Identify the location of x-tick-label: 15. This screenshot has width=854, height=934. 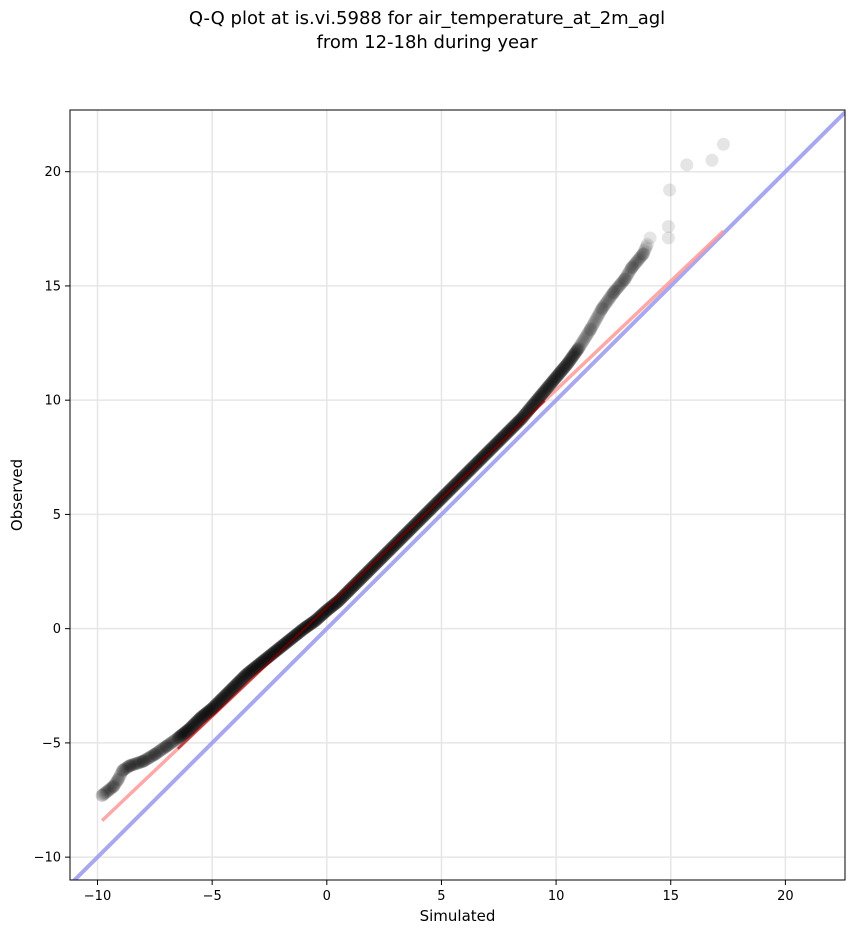
(670, 896).